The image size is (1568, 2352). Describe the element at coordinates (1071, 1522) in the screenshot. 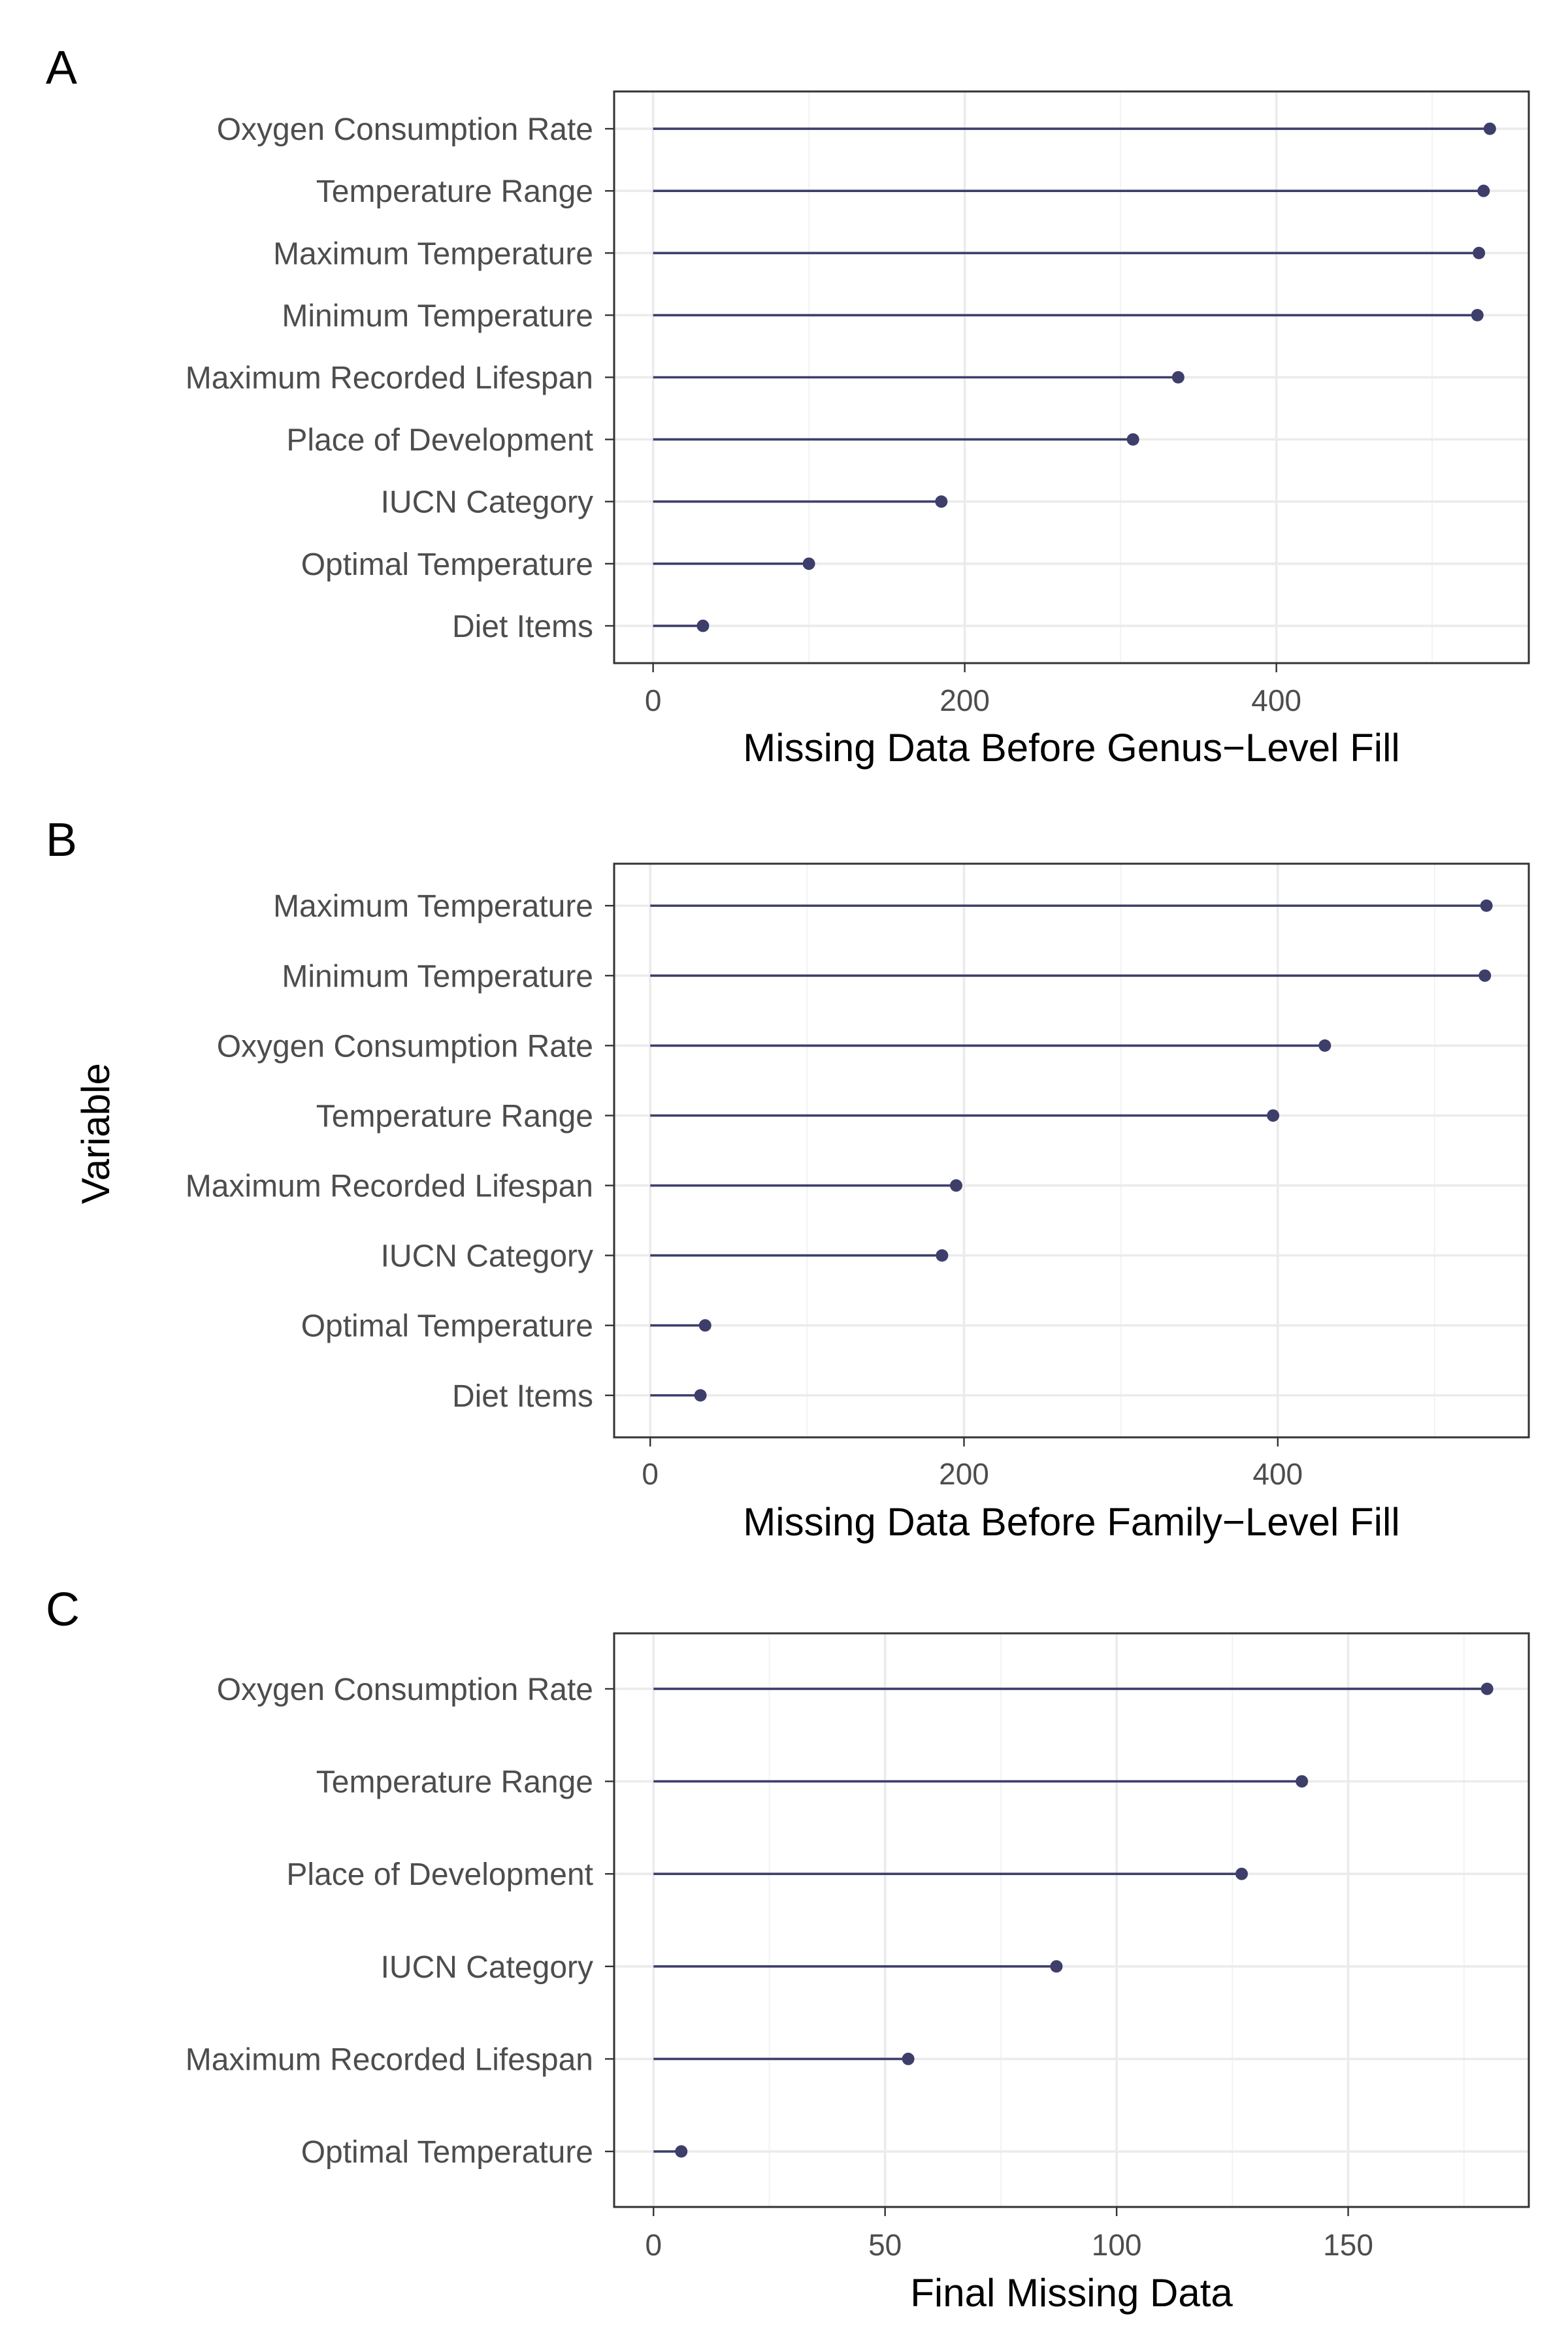

I see `x-axis-label-b: Missing Data Before Family−Level Fill` at that location.